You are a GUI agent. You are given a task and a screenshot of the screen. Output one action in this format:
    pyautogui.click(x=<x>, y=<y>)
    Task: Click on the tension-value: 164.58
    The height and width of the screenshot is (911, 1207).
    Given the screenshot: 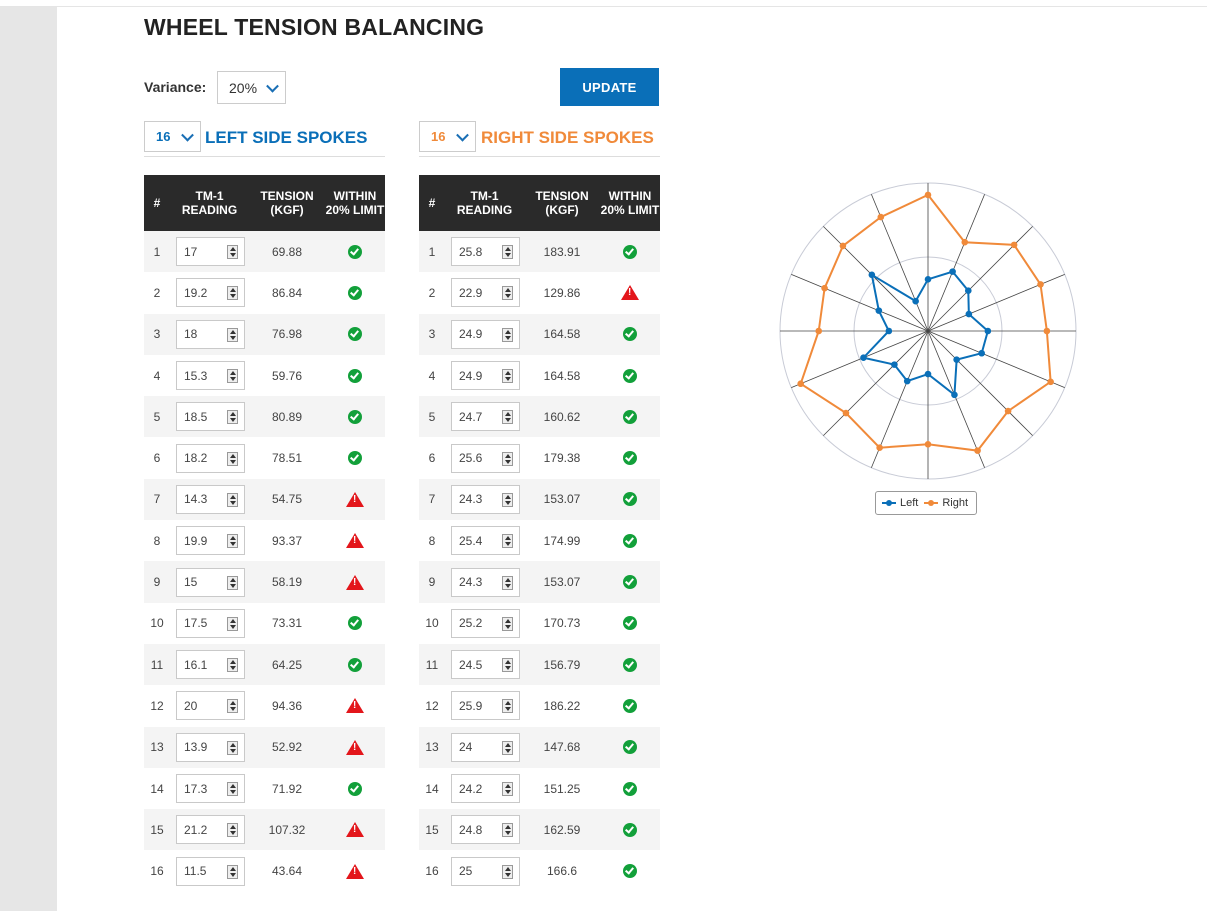 What is the action you would take?
    pyautogui.click(x=562, y=375)
    